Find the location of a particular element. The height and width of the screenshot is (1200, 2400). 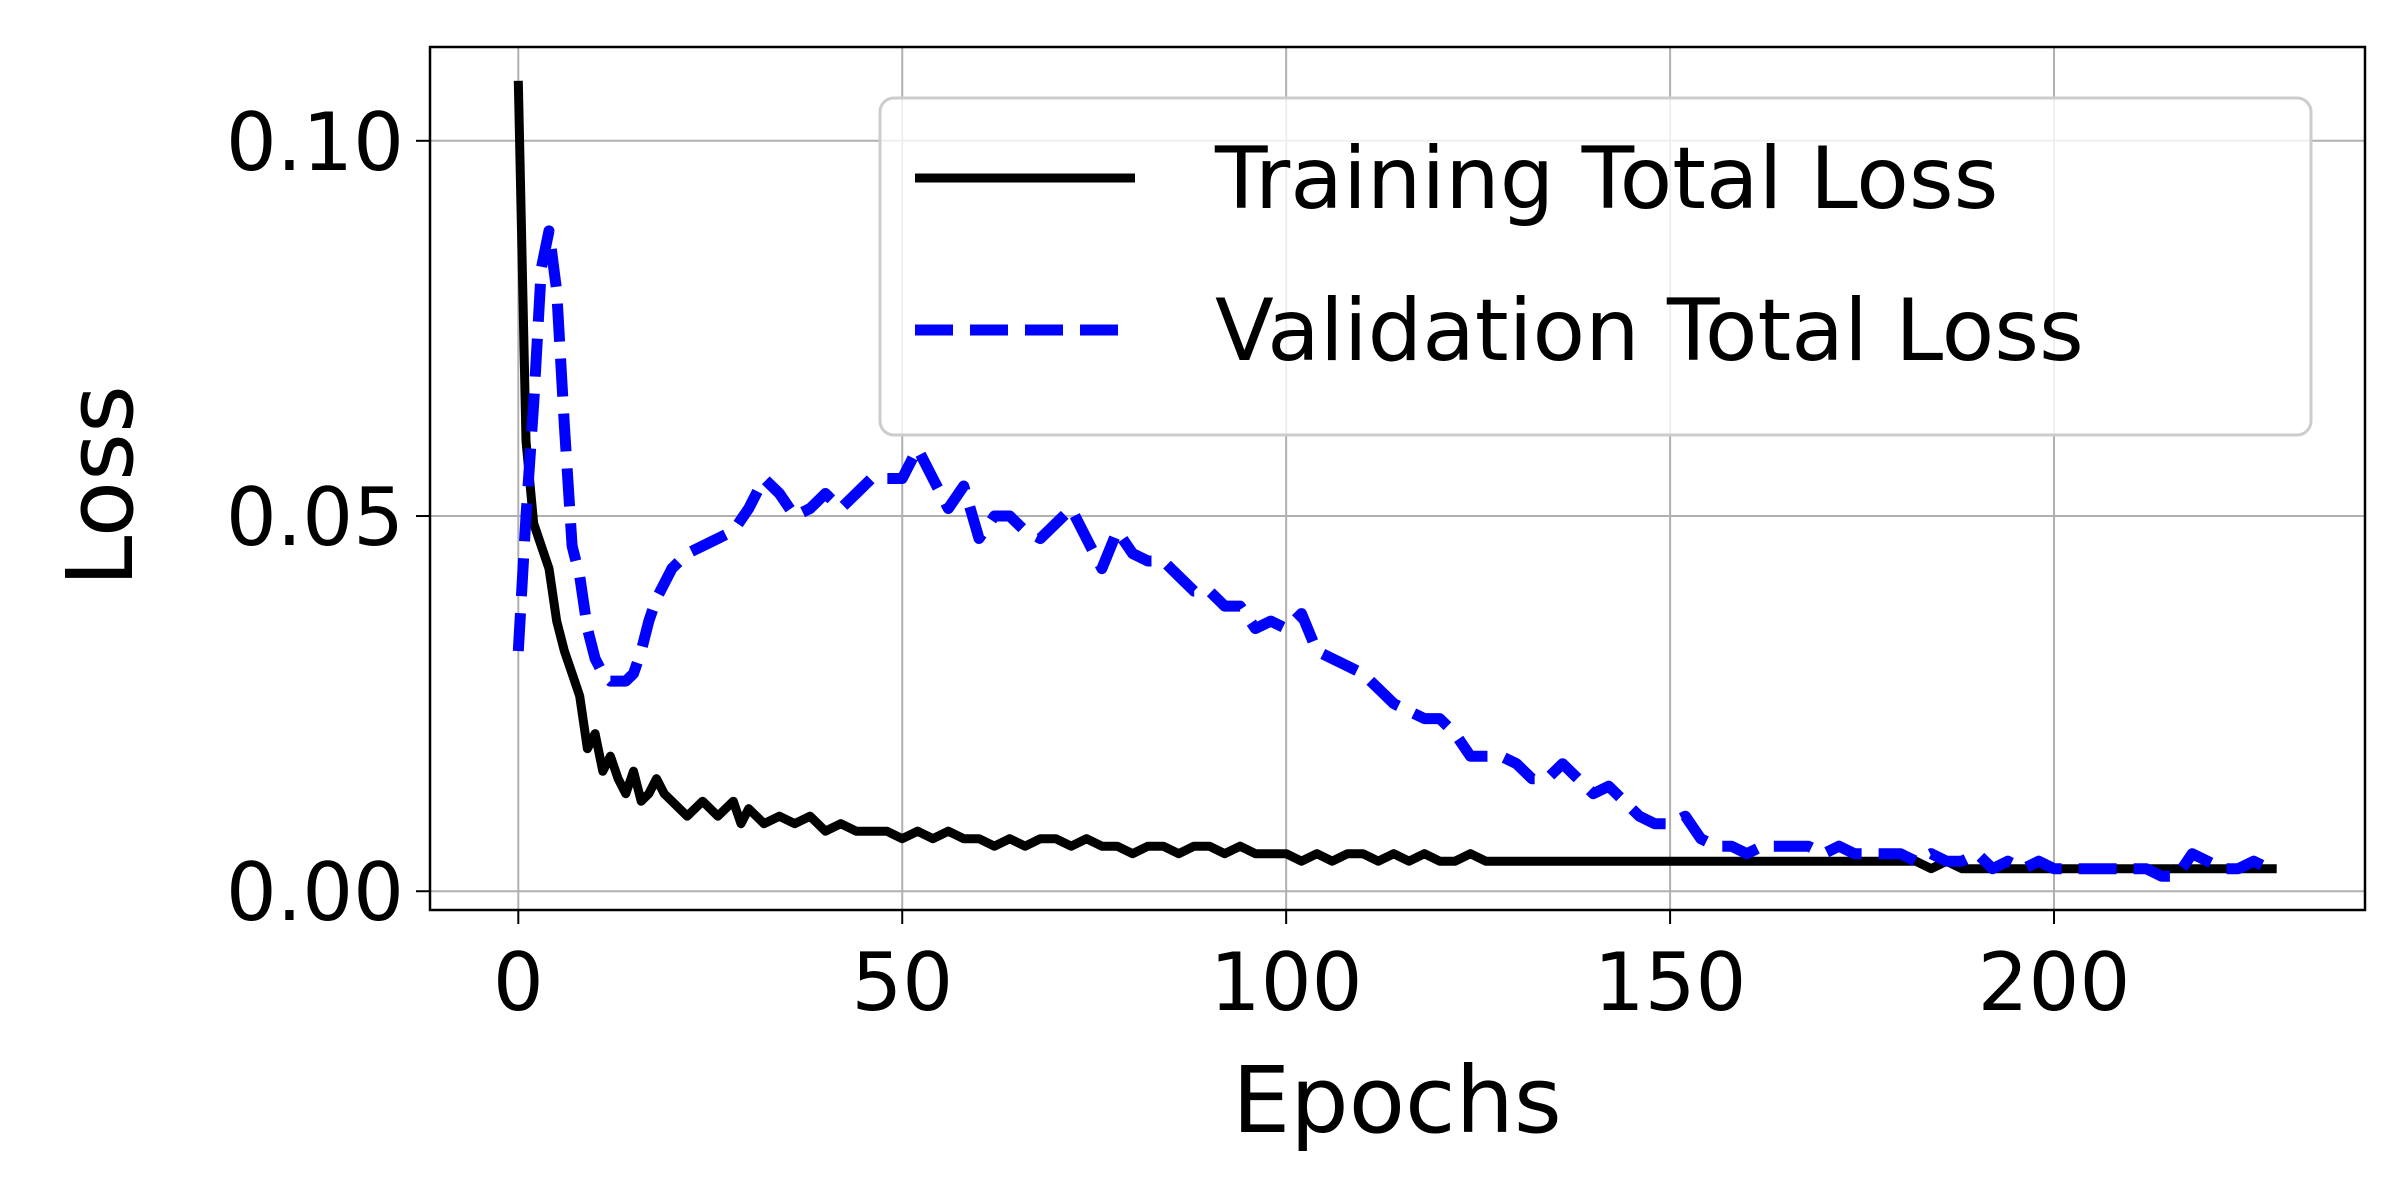

legend-label: Validation Total Loss is located at coordinates (1649, 331).